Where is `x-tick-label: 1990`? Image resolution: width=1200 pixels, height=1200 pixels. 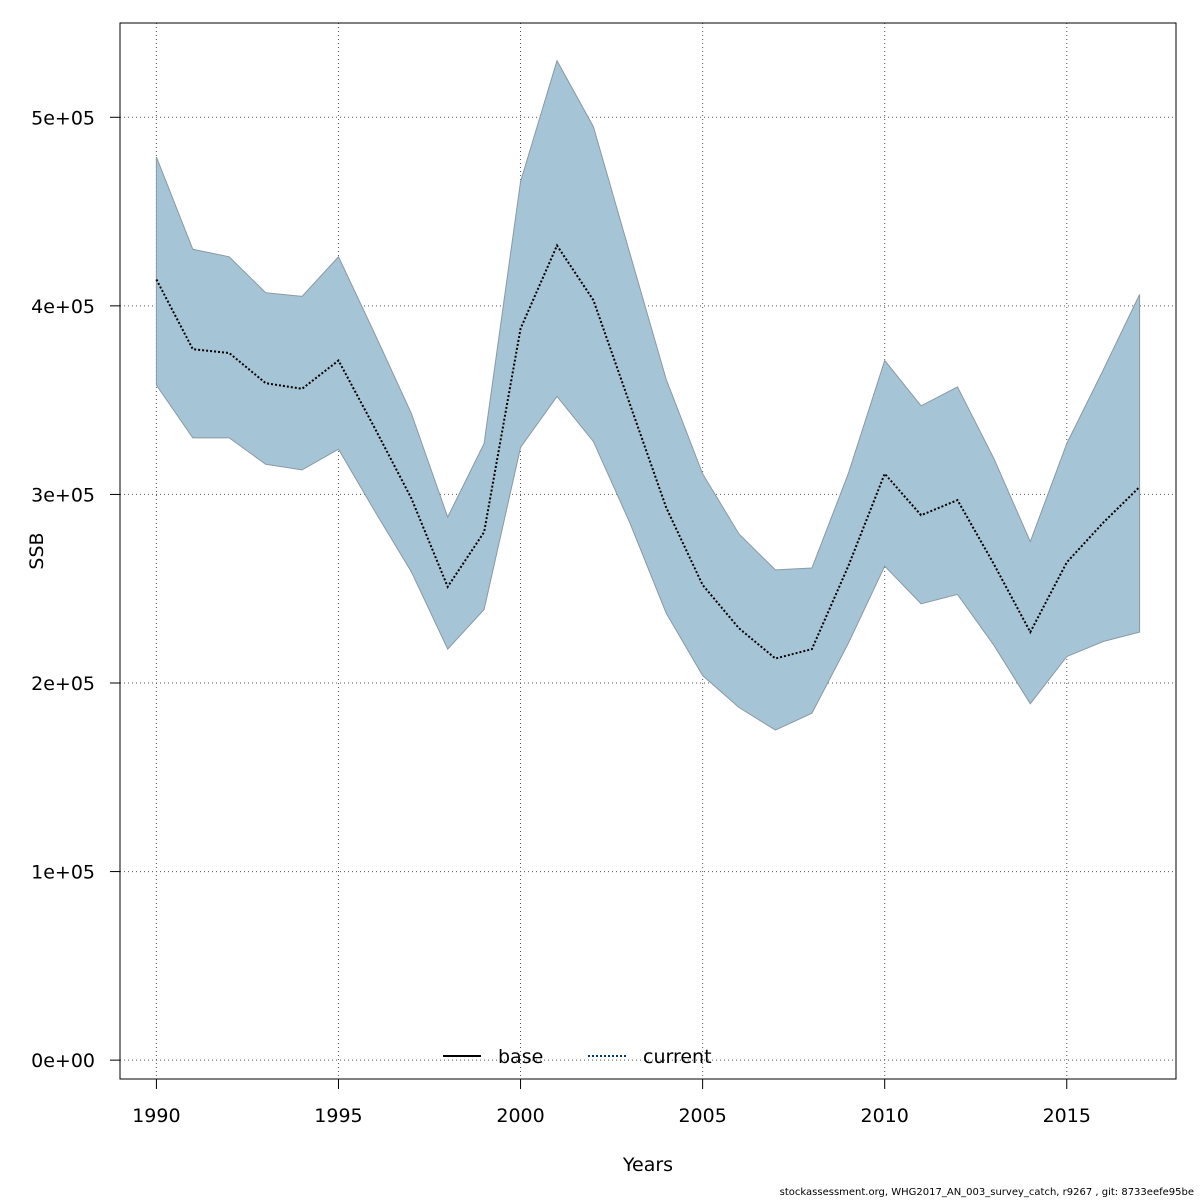
x-tick-label: 1990 is located at coordinates (156, 1116).